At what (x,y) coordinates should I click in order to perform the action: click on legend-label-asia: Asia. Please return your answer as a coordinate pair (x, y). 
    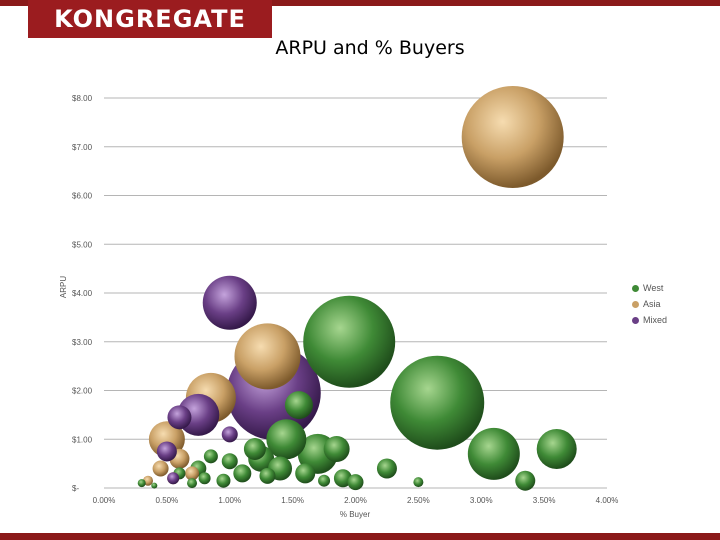
    Looking at the image, I should click on (652, 304).